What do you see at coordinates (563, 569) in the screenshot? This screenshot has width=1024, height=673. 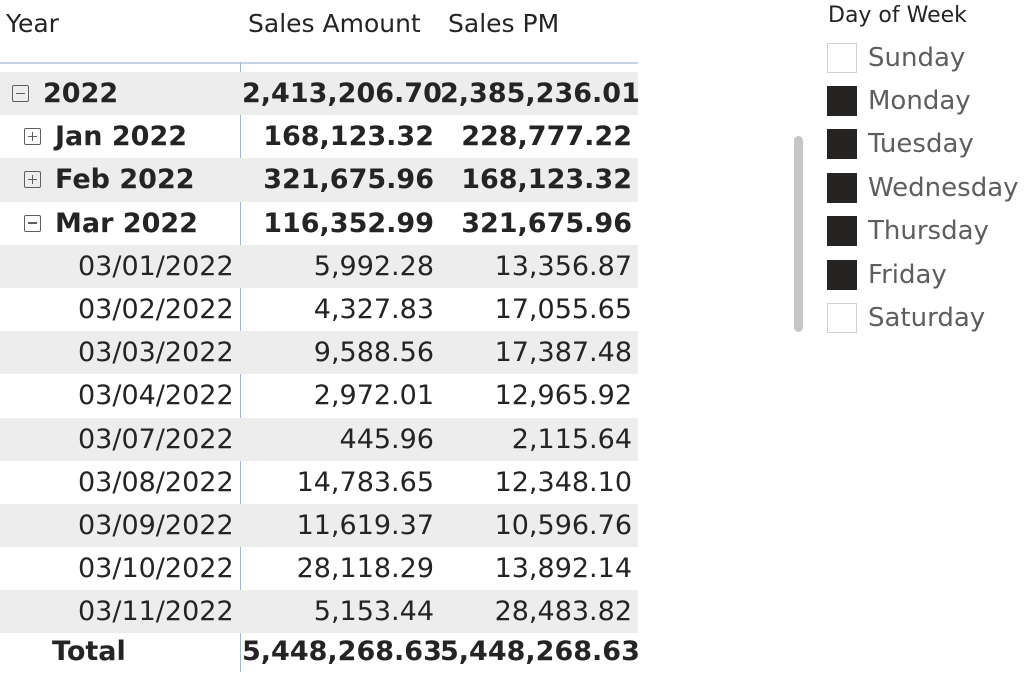 I see `day-sales-pm: 13,892.14` at bounding box center [563, 569].